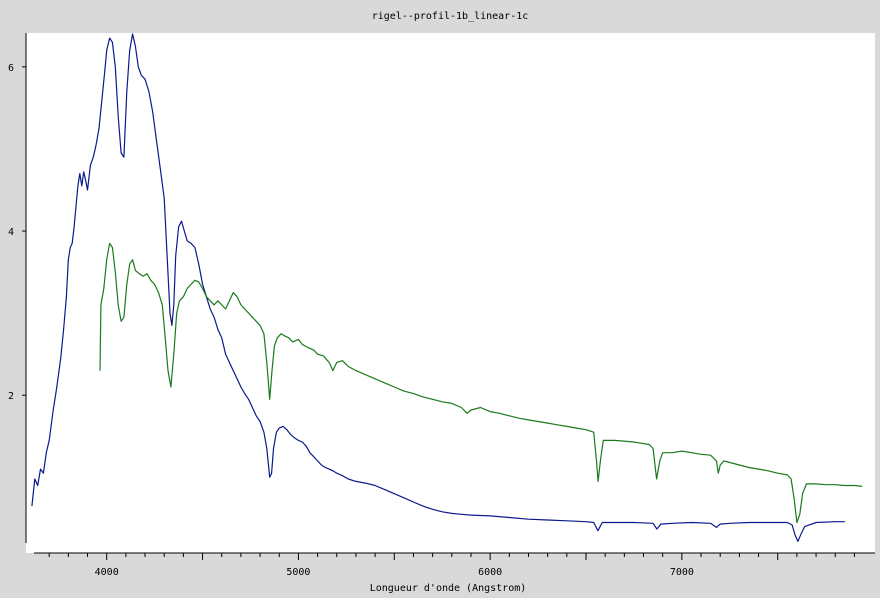 This screenshot has width=880, height=598. What do you see at coordinates (450, 16) in the screenshot?
I see `chart-title: rigel--profil-1b_linear-1c` at bounding box center [450, 16].